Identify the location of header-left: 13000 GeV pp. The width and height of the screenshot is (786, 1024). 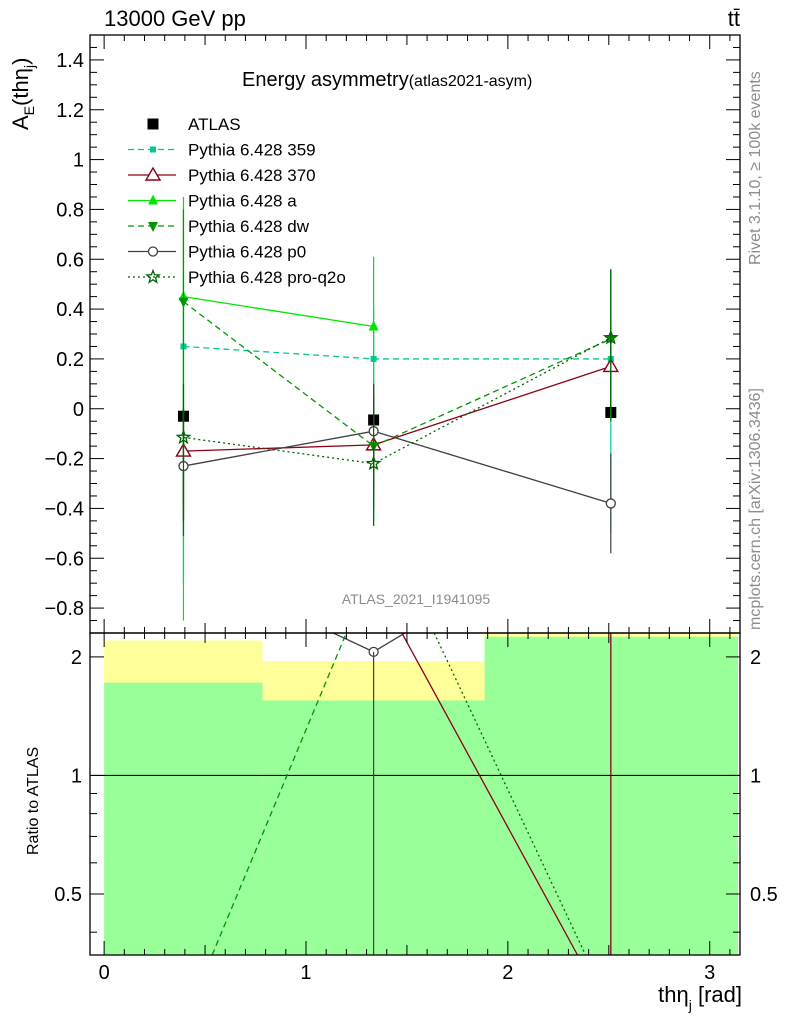
(175, 18).